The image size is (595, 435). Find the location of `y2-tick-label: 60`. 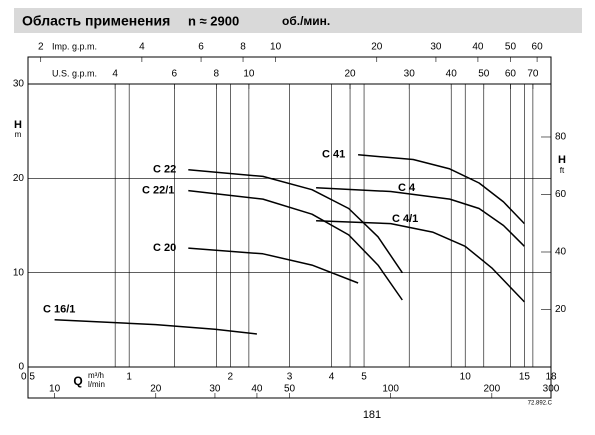

y2-tick-label: 60 is located at coordinates (561, 194).